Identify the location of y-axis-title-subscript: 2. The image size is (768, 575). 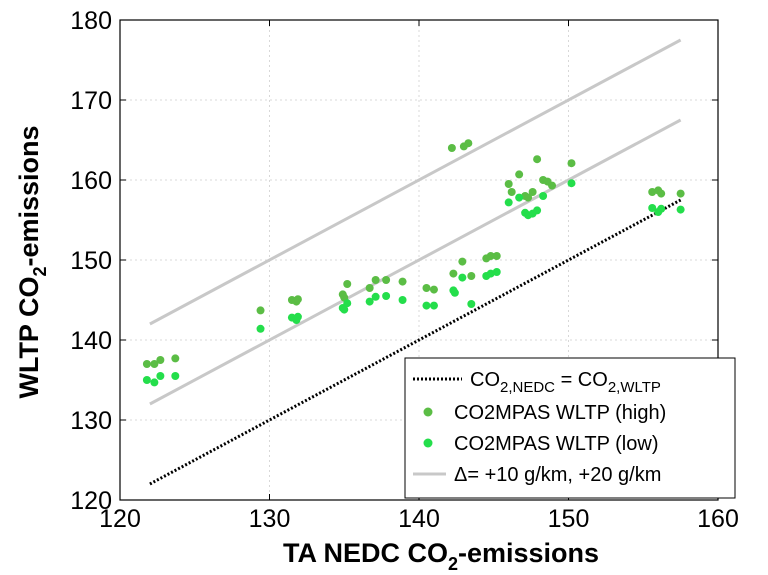
(40, 272).